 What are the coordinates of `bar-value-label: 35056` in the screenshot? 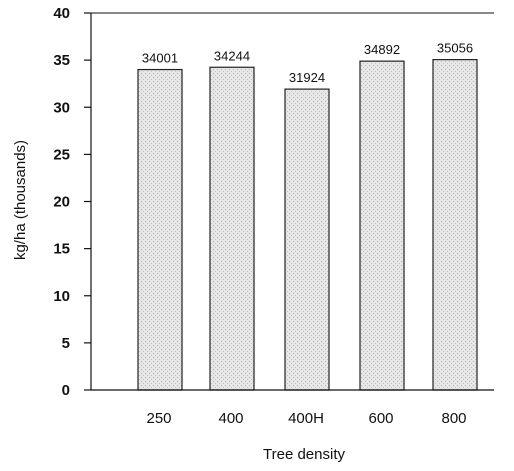 It's located at (455, 48).